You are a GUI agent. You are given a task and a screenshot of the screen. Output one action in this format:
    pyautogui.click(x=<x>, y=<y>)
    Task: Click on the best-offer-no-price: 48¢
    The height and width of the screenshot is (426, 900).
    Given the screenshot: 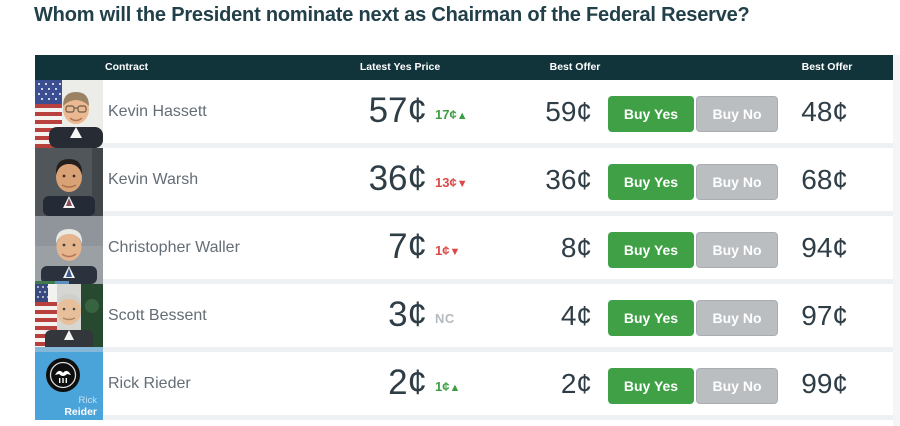 What is the action you would take?
    pyautogui.click(x=824, y=111)
    